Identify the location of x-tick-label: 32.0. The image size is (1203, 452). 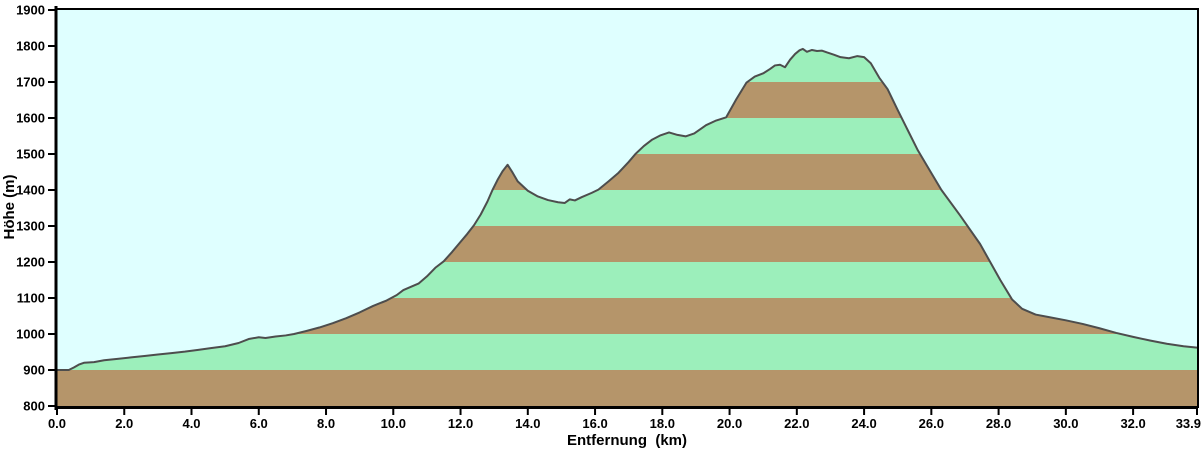
(1132, 423).